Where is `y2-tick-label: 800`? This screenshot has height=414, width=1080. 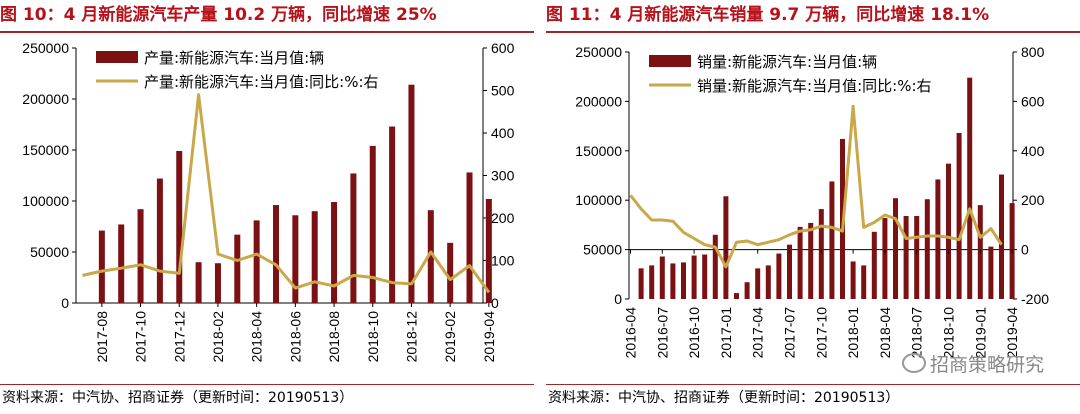
y2-tick-label: 800 is located at coordinates (1033, 52).